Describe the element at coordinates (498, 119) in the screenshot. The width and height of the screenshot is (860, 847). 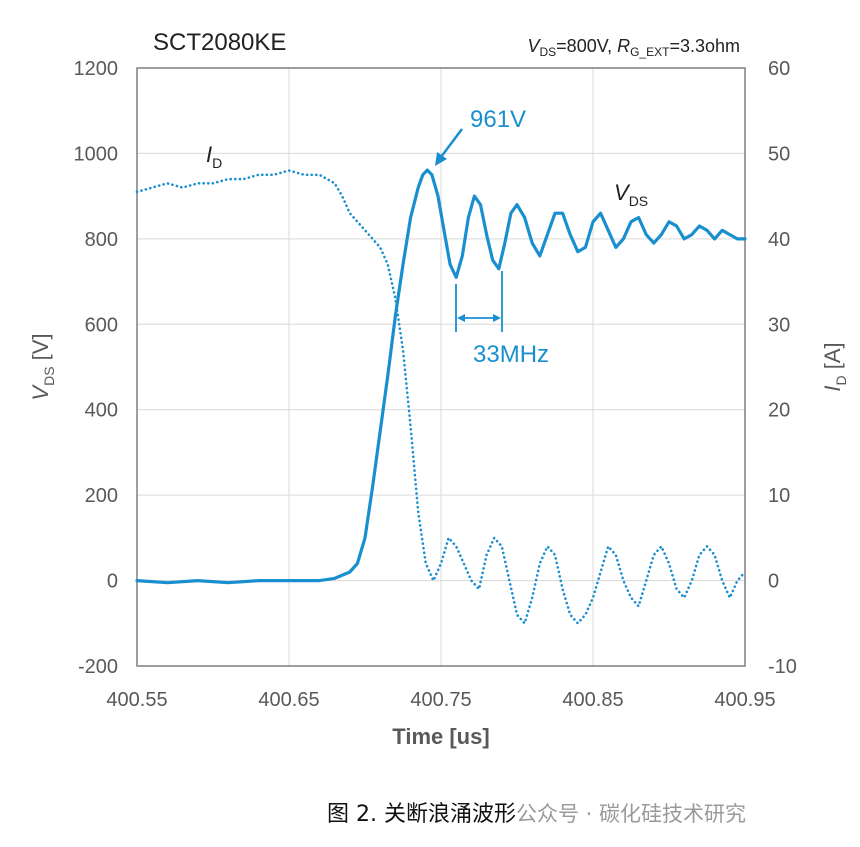
I see `peak-label: 961V` at that location.